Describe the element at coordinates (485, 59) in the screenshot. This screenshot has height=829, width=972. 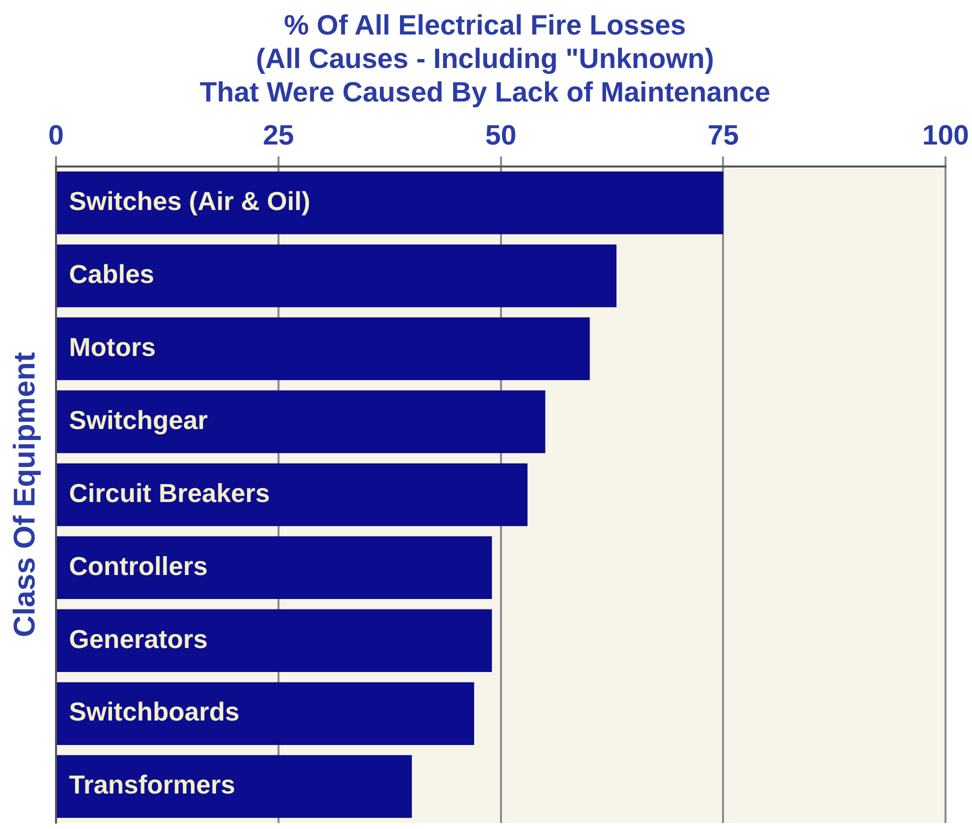
I see `chart-title: % Of All Electrical Fire Losses (All Causes - Including "Unknown) That Were Caused By Lack of Maintenance` at that location.